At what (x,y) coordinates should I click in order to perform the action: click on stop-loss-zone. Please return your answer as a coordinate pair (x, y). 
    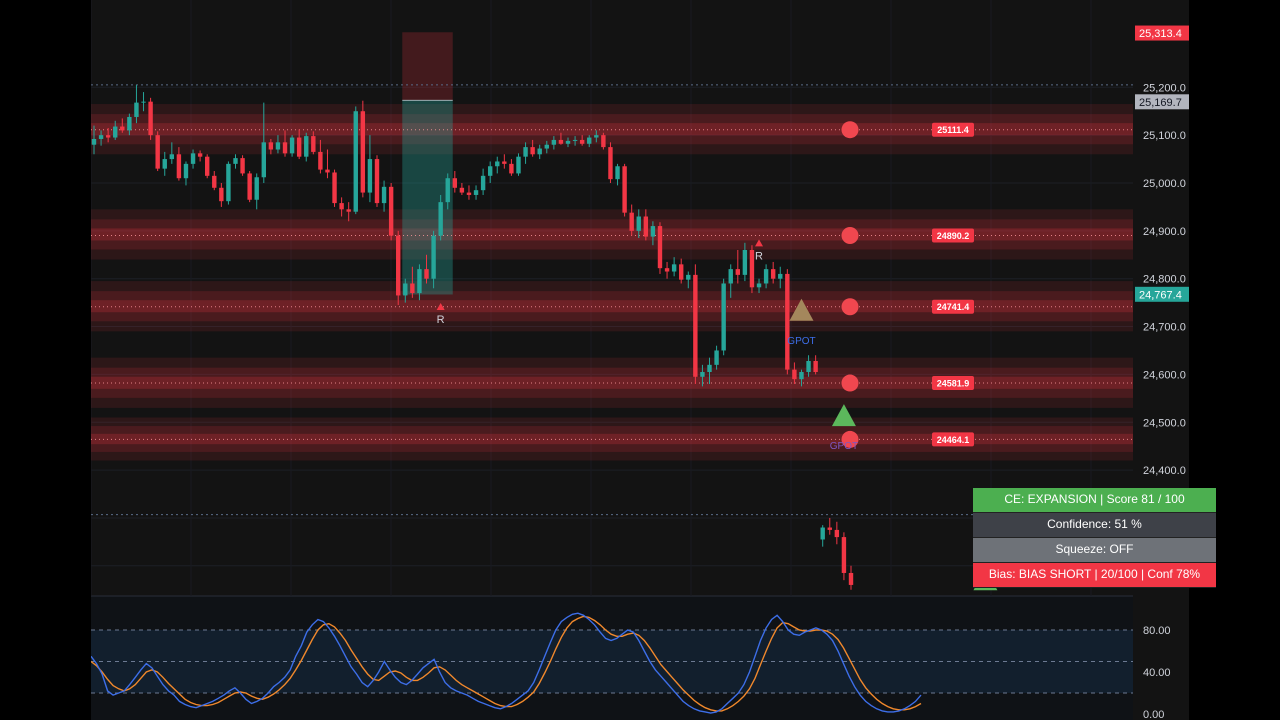
    Looking at the image, I should click on (427, 66).